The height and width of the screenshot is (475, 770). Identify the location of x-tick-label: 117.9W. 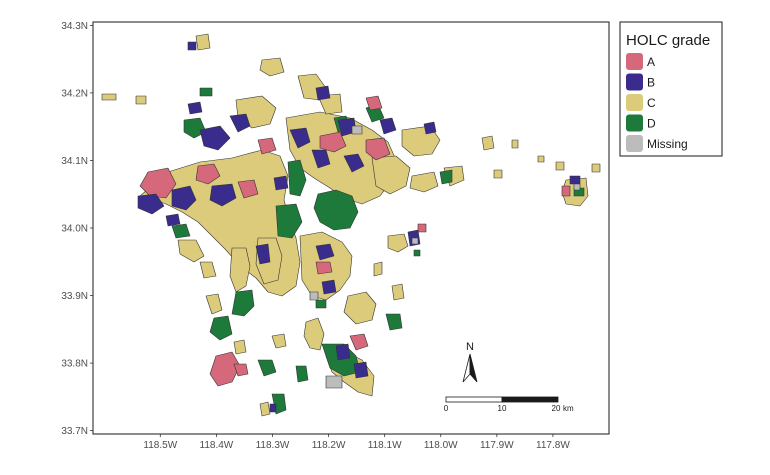
(497, 445).